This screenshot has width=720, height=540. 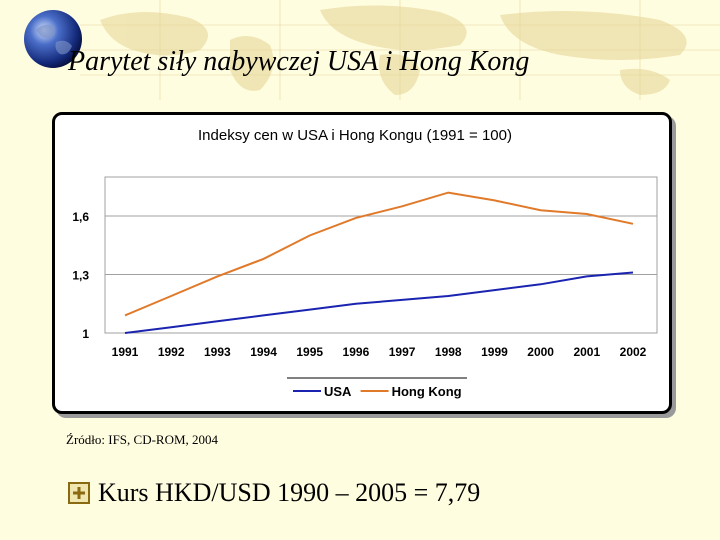 I want to click on x-tick-label: 1999, so click(x=494, y=352).